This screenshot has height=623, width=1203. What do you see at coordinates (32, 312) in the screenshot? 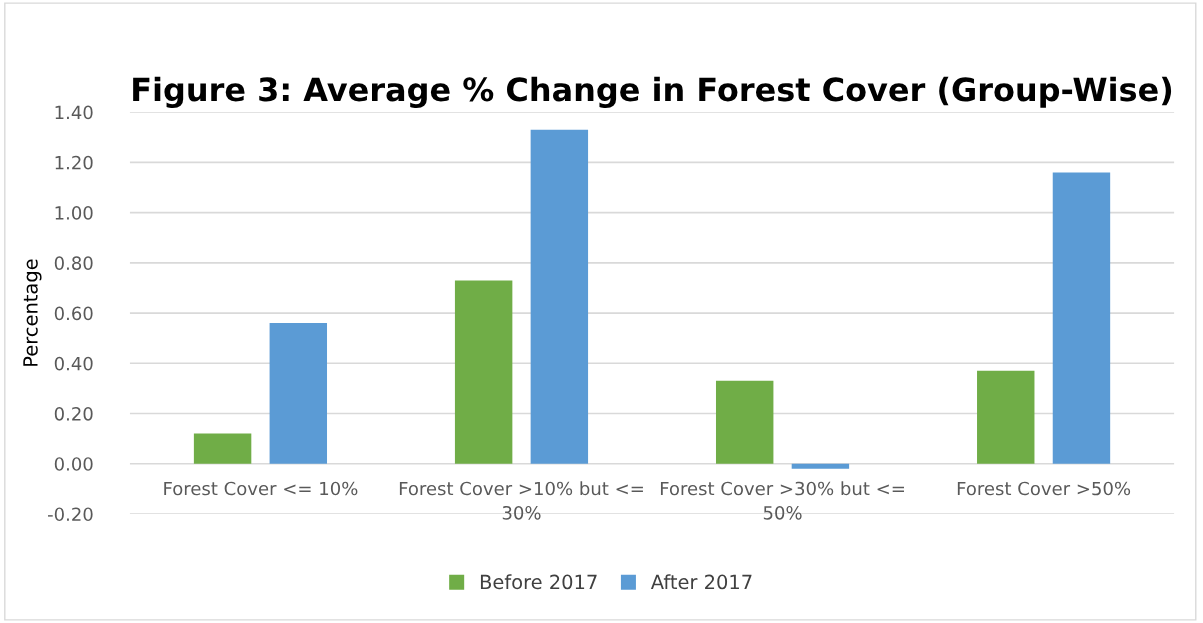
I see `y-axis-title: Percentage` at bounding box center [32, 312].